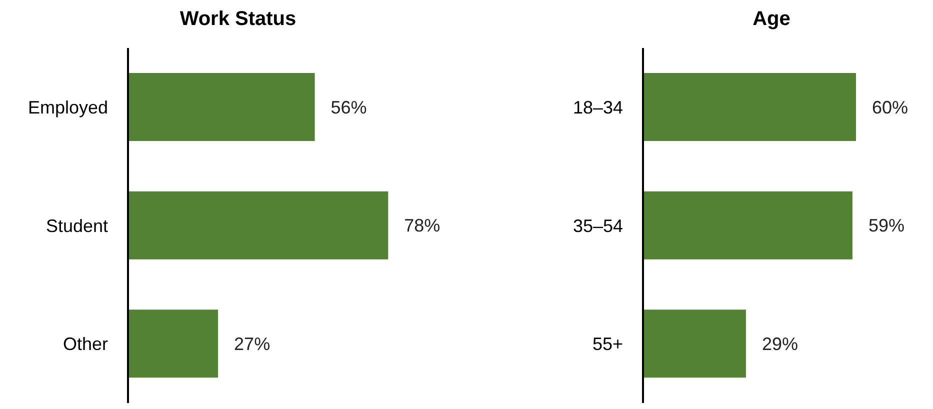 The width and height of the screenshot is (933, 409). I want to click on chart-title: Age, so click(772, 20).